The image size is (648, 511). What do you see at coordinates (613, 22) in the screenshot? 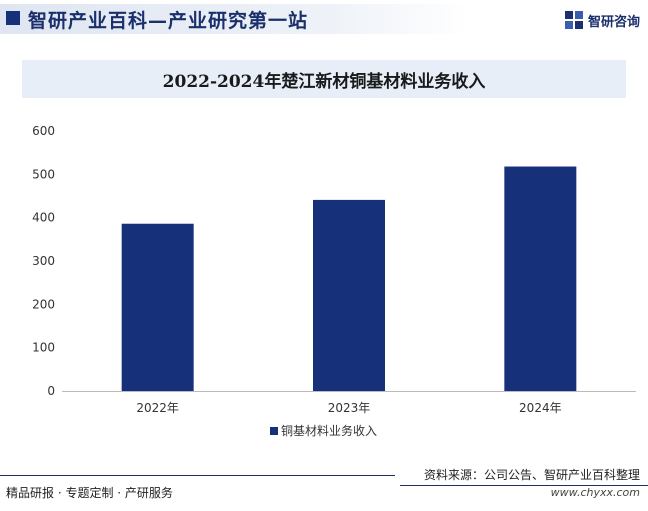
I see `brand-name: 智研咨询` at bounding box center [613, 22].